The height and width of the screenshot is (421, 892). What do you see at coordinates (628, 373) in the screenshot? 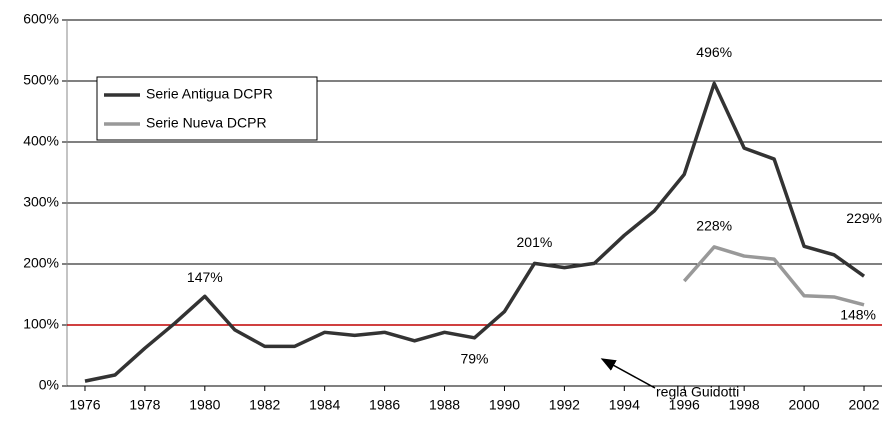
I see `annotation-arrow` at bounding box center [628, 373].